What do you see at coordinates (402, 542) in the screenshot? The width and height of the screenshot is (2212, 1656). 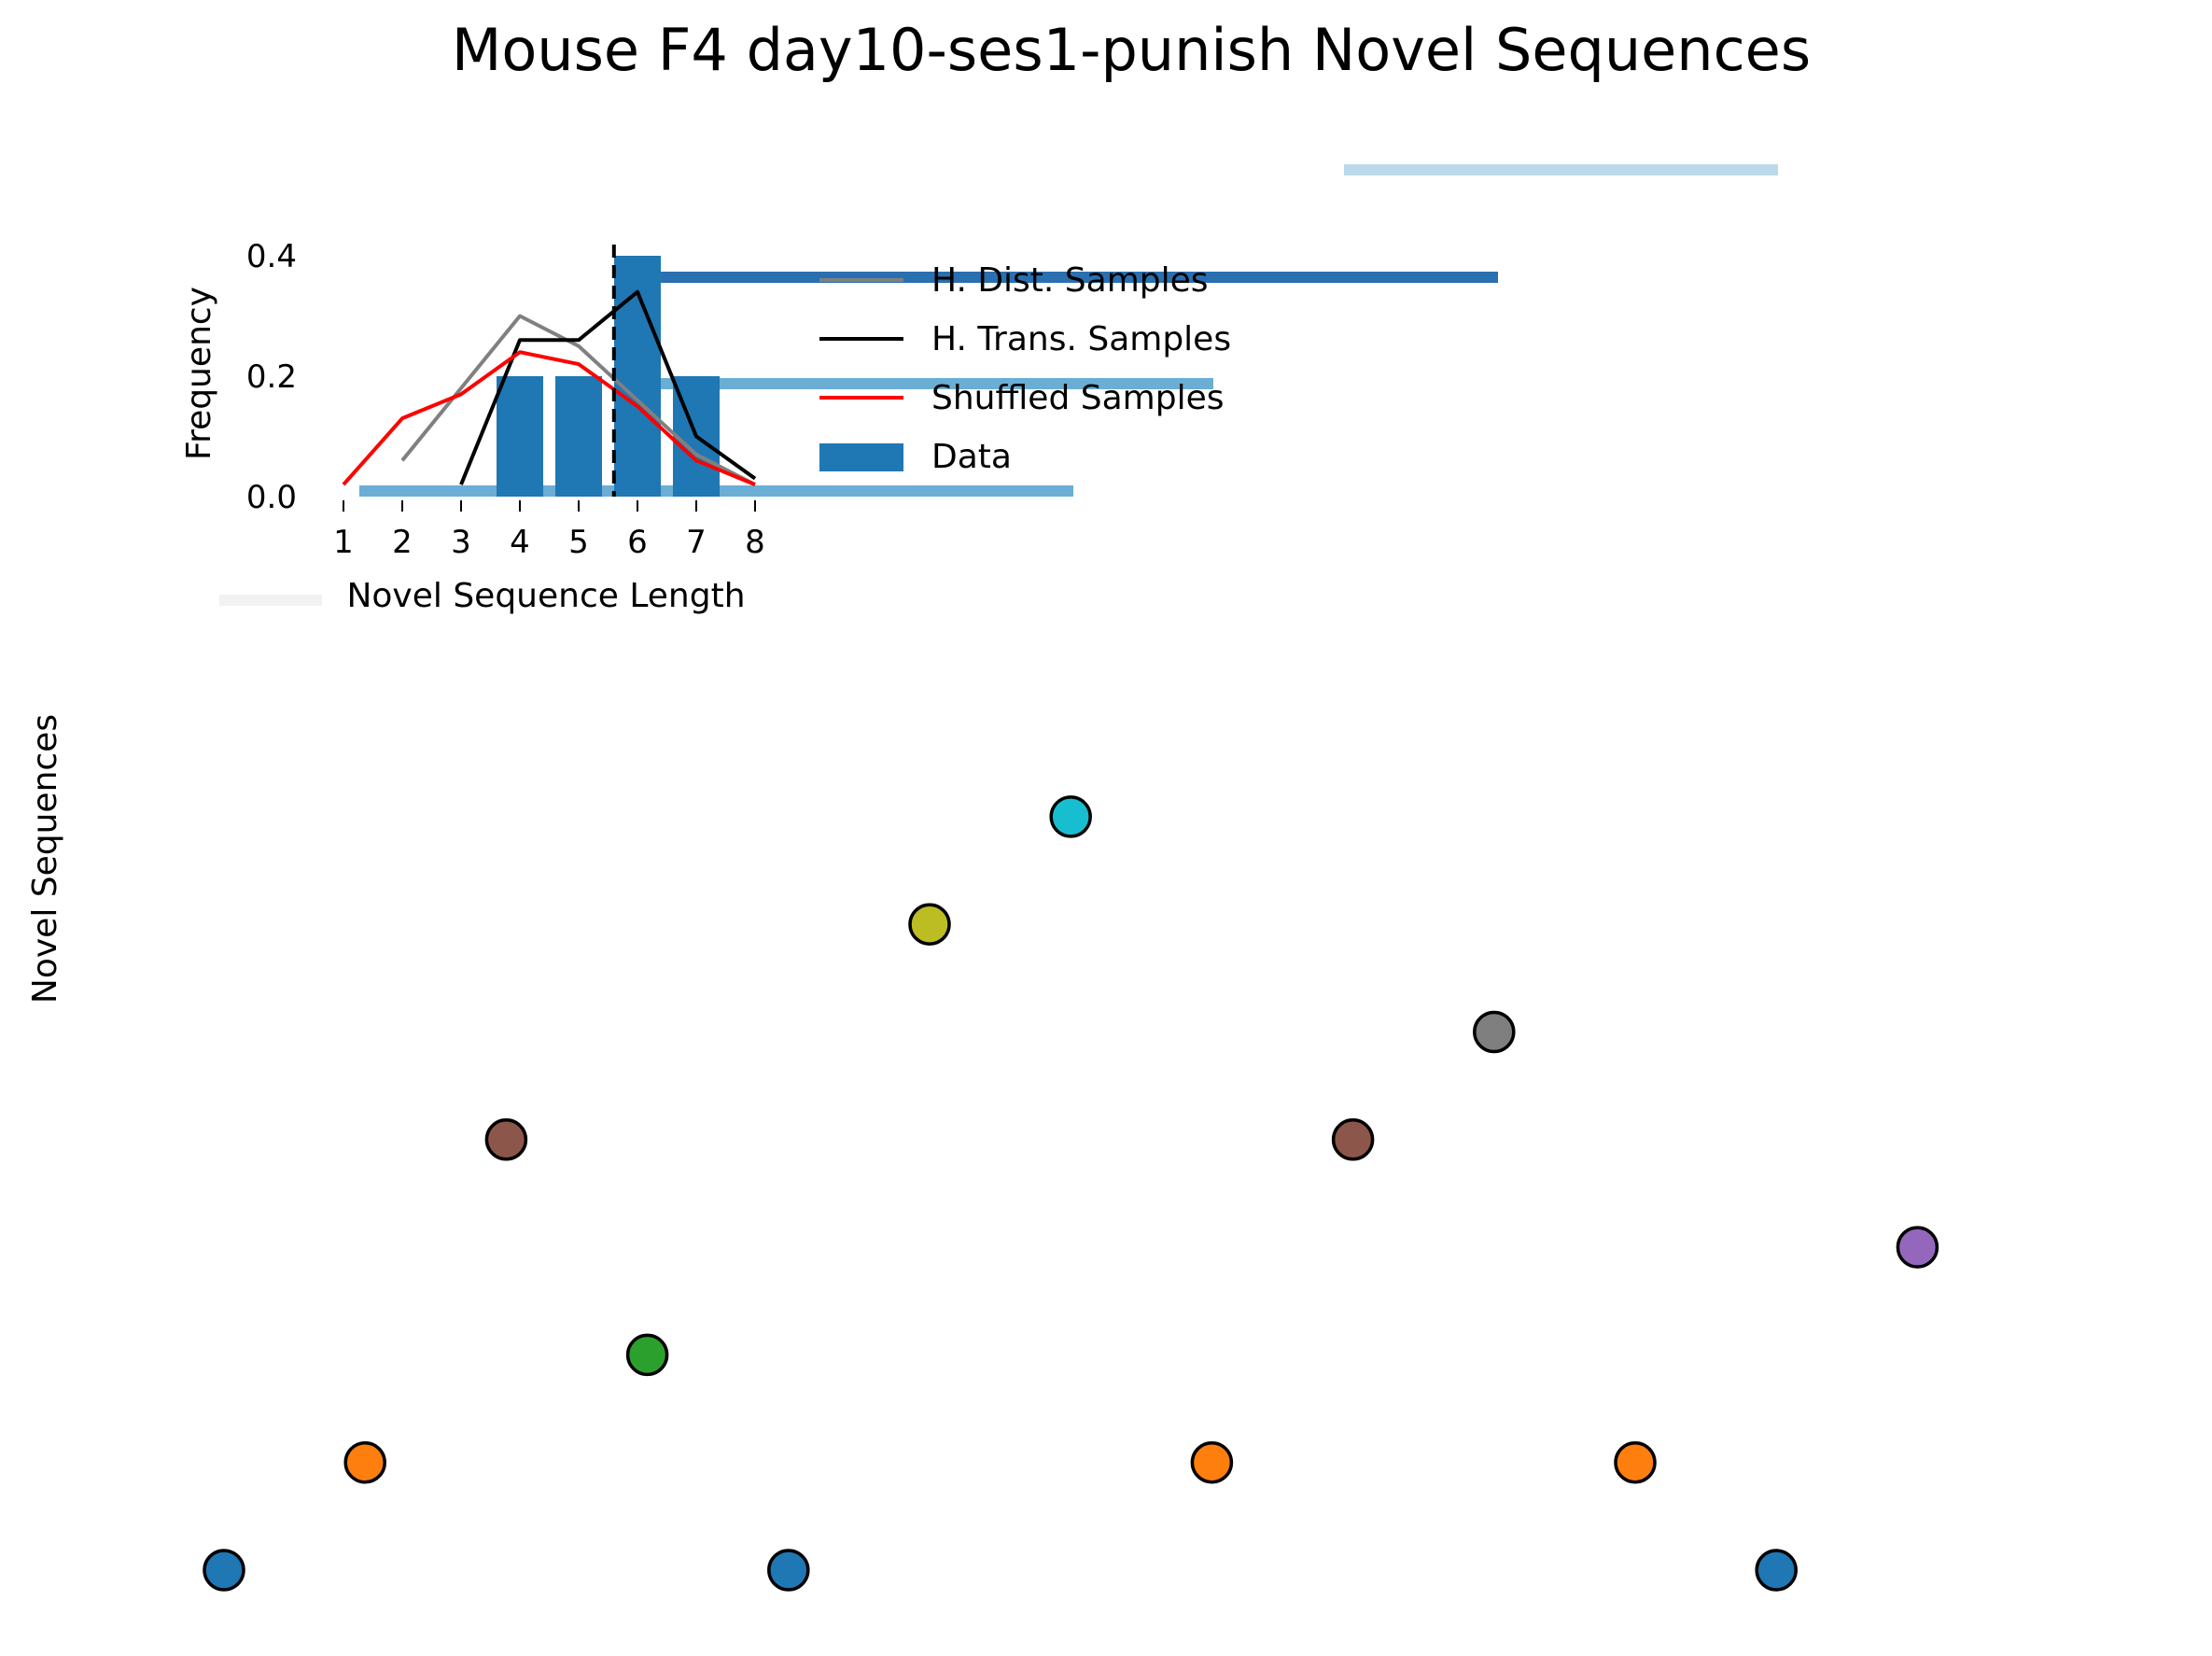 I see `inset-x-tick-label: 2` at bounding box center [402, 542].